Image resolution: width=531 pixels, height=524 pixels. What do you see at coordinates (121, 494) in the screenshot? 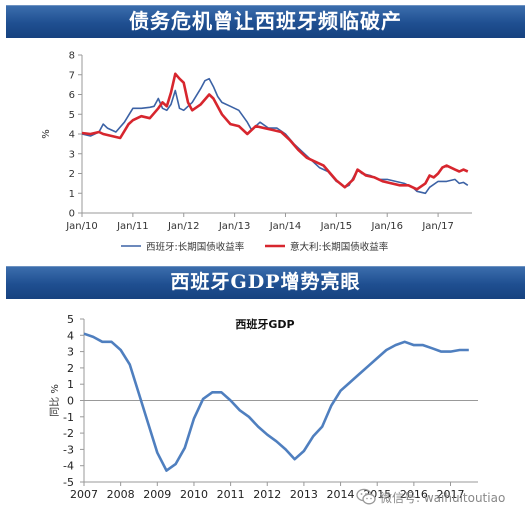
I see `x-tick-label: 2008` at bounding box center [121, 494].